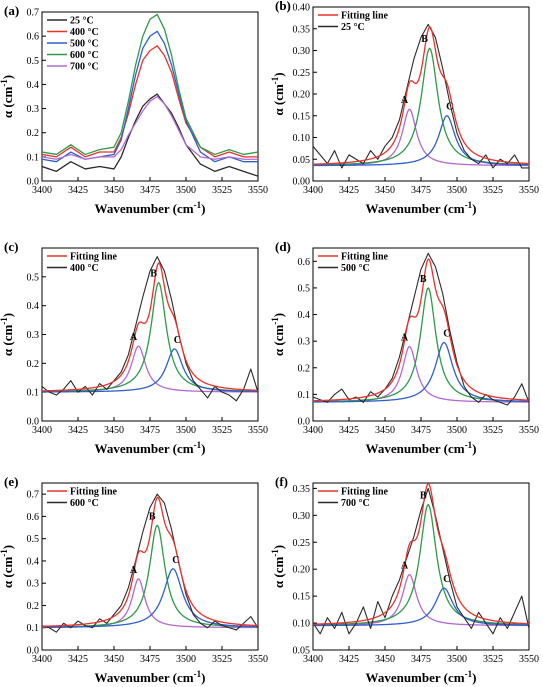  What do you see at coordinates (84, 268) in the screenshot?
I see `legend-label: 400 °C` at bounding box center [84, 268].